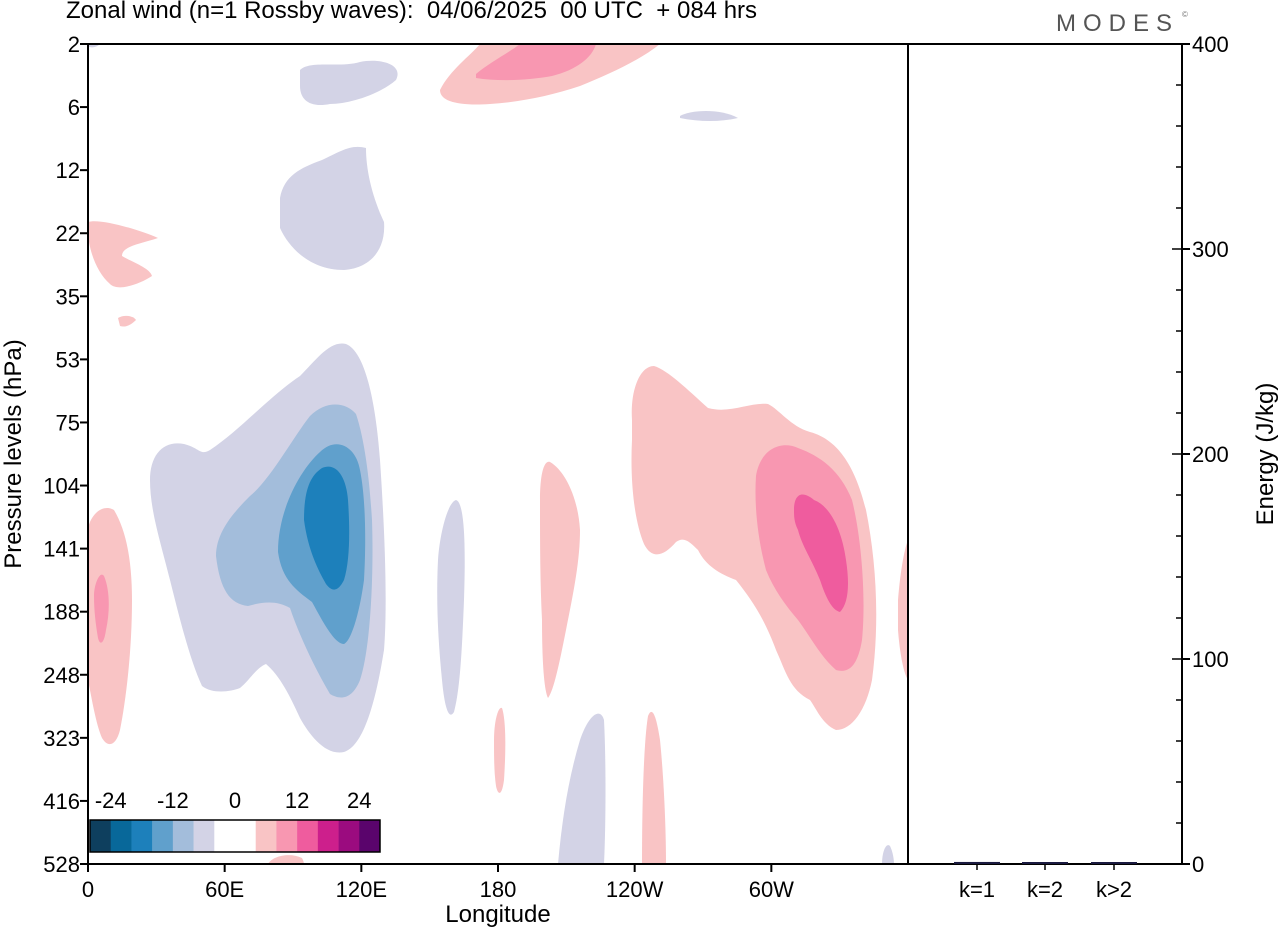 This screenshot has height=930, width=1280. I want to click on y-tick-label: 2, so click(74, 44).